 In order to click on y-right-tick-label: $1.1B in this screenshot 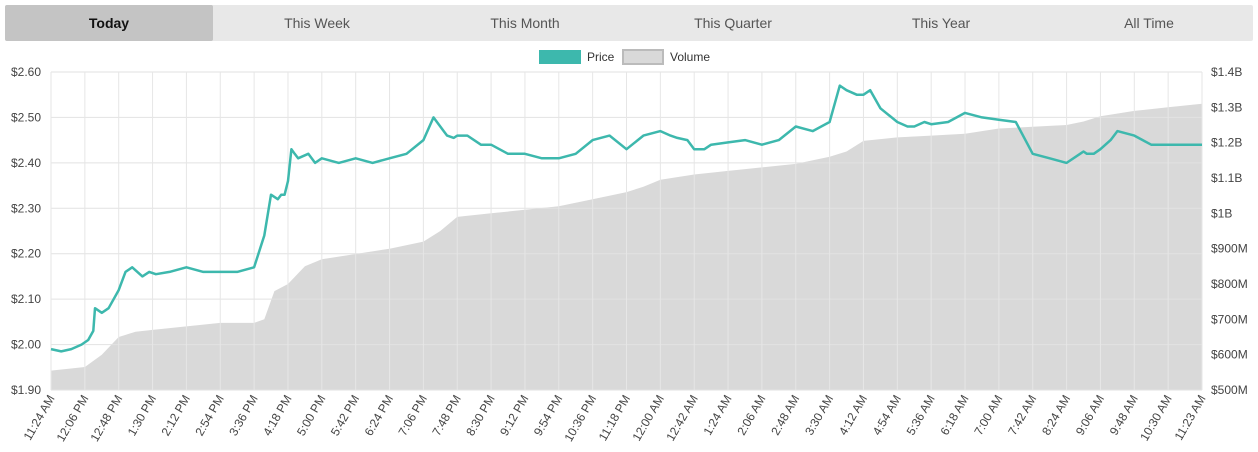, I will do `click(1226, 178)`.